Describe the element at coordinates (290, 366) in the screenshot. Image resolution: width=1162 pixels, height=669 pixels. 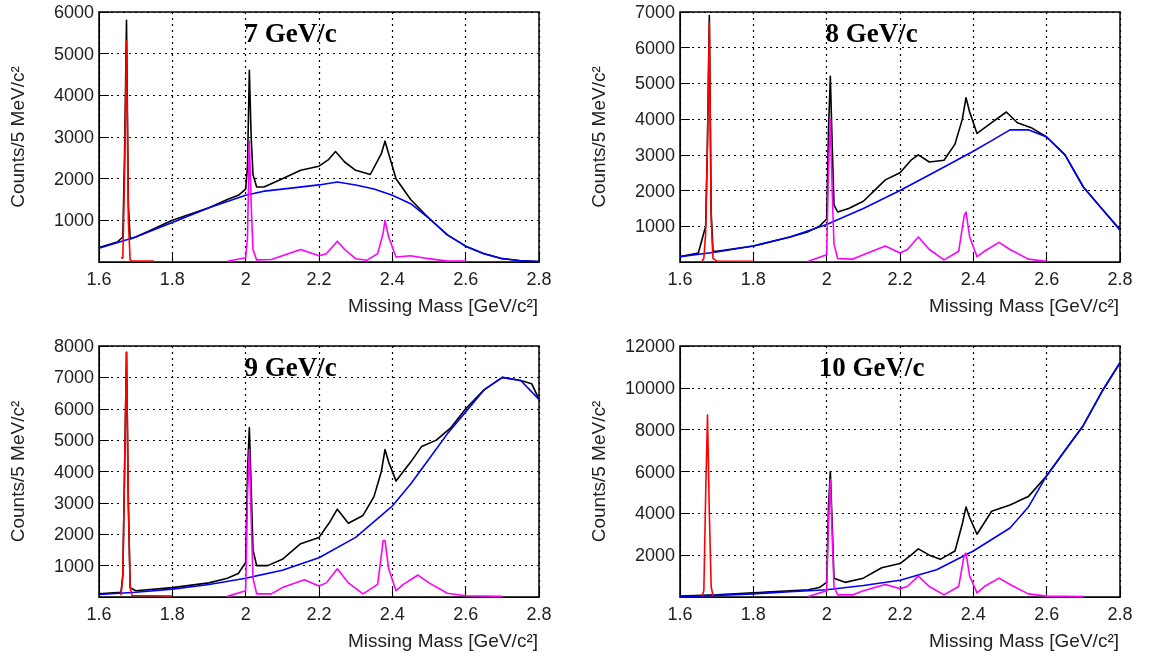
I see `chart-title: 9 GeV/c` at that location.